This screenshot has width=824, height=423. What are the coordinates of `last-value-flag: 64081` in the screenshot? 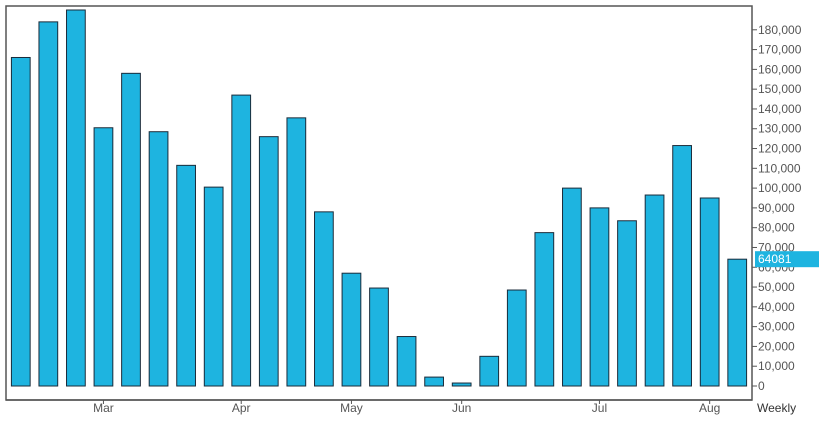 It's located at (787, 259).